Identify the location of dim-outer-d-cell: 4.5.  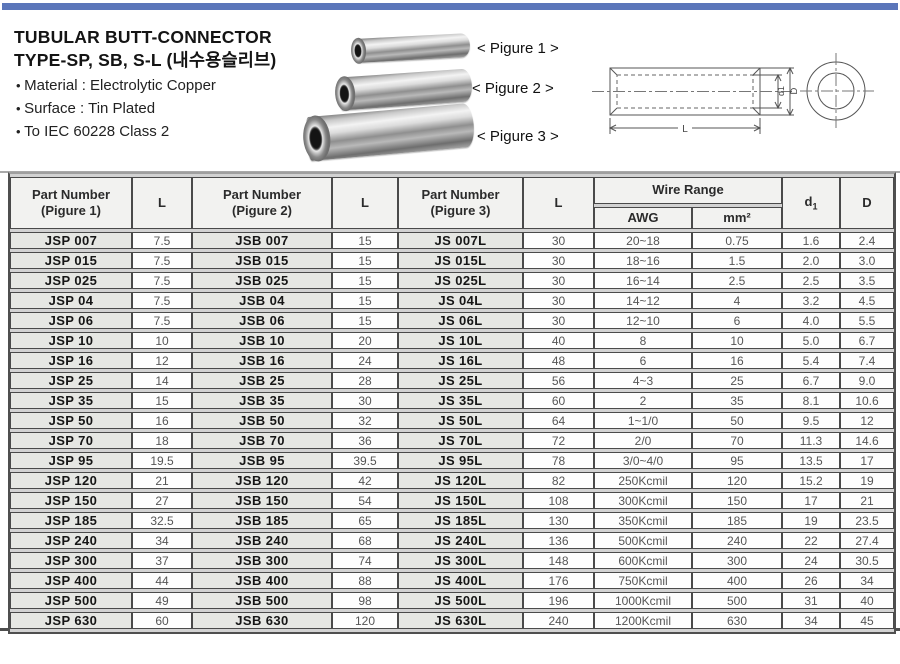
(867, 300).